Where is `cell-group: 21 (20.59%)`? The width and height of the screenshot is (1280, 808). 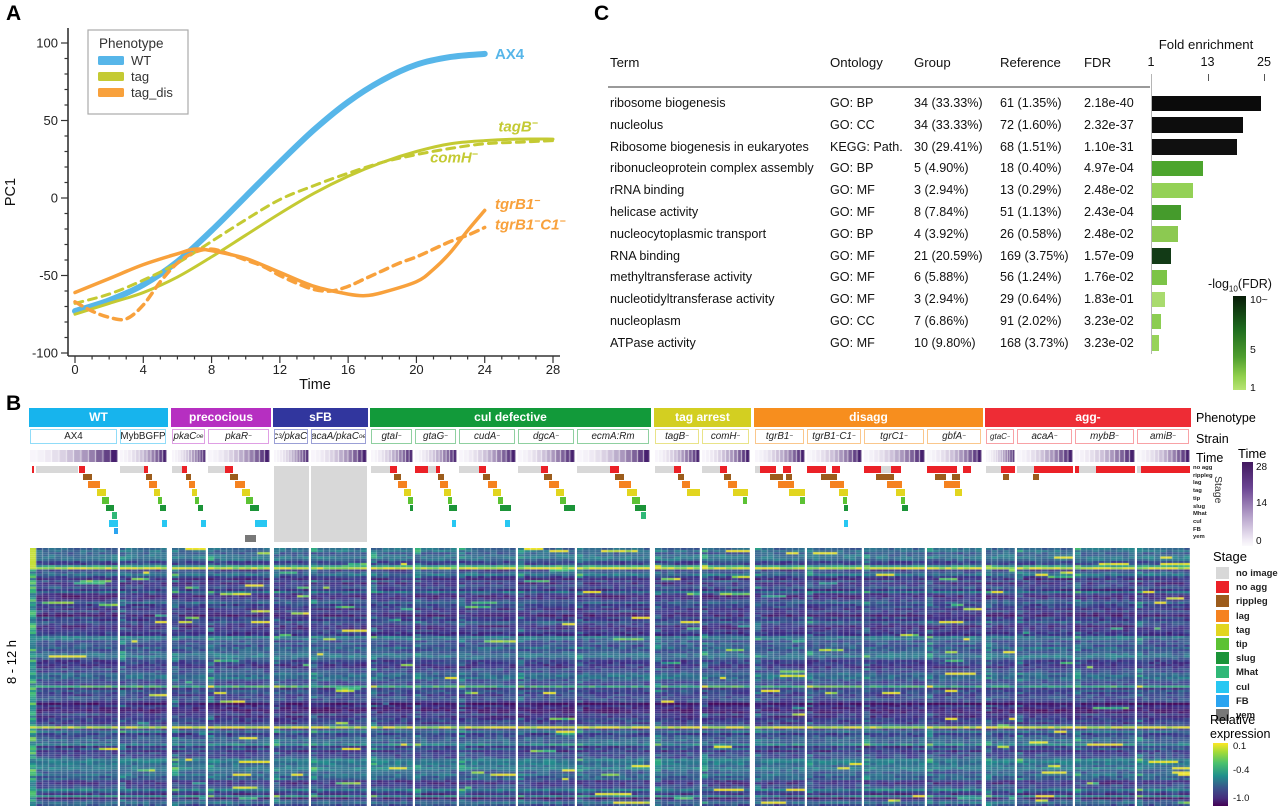
cell-group: 21 (20.59%) is located at coordinates (948, 255).